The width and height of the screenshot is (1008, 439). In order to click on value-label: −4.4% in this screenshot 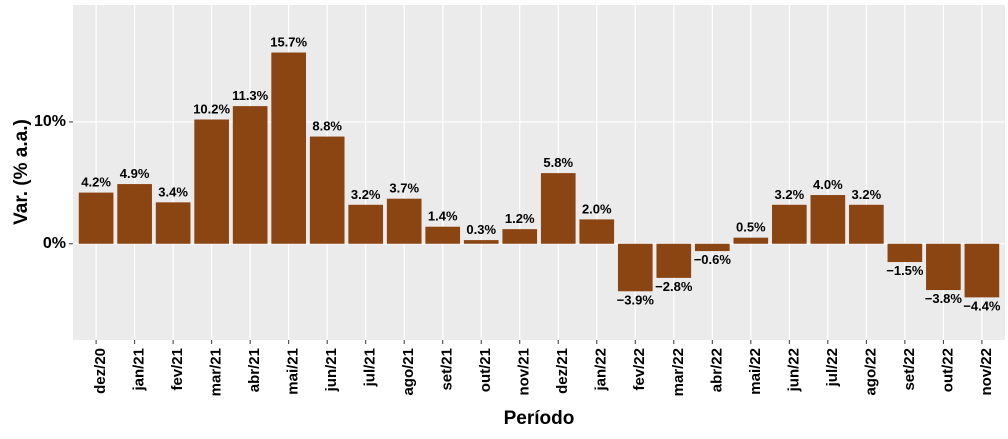, I will do `click(982, 305)`.